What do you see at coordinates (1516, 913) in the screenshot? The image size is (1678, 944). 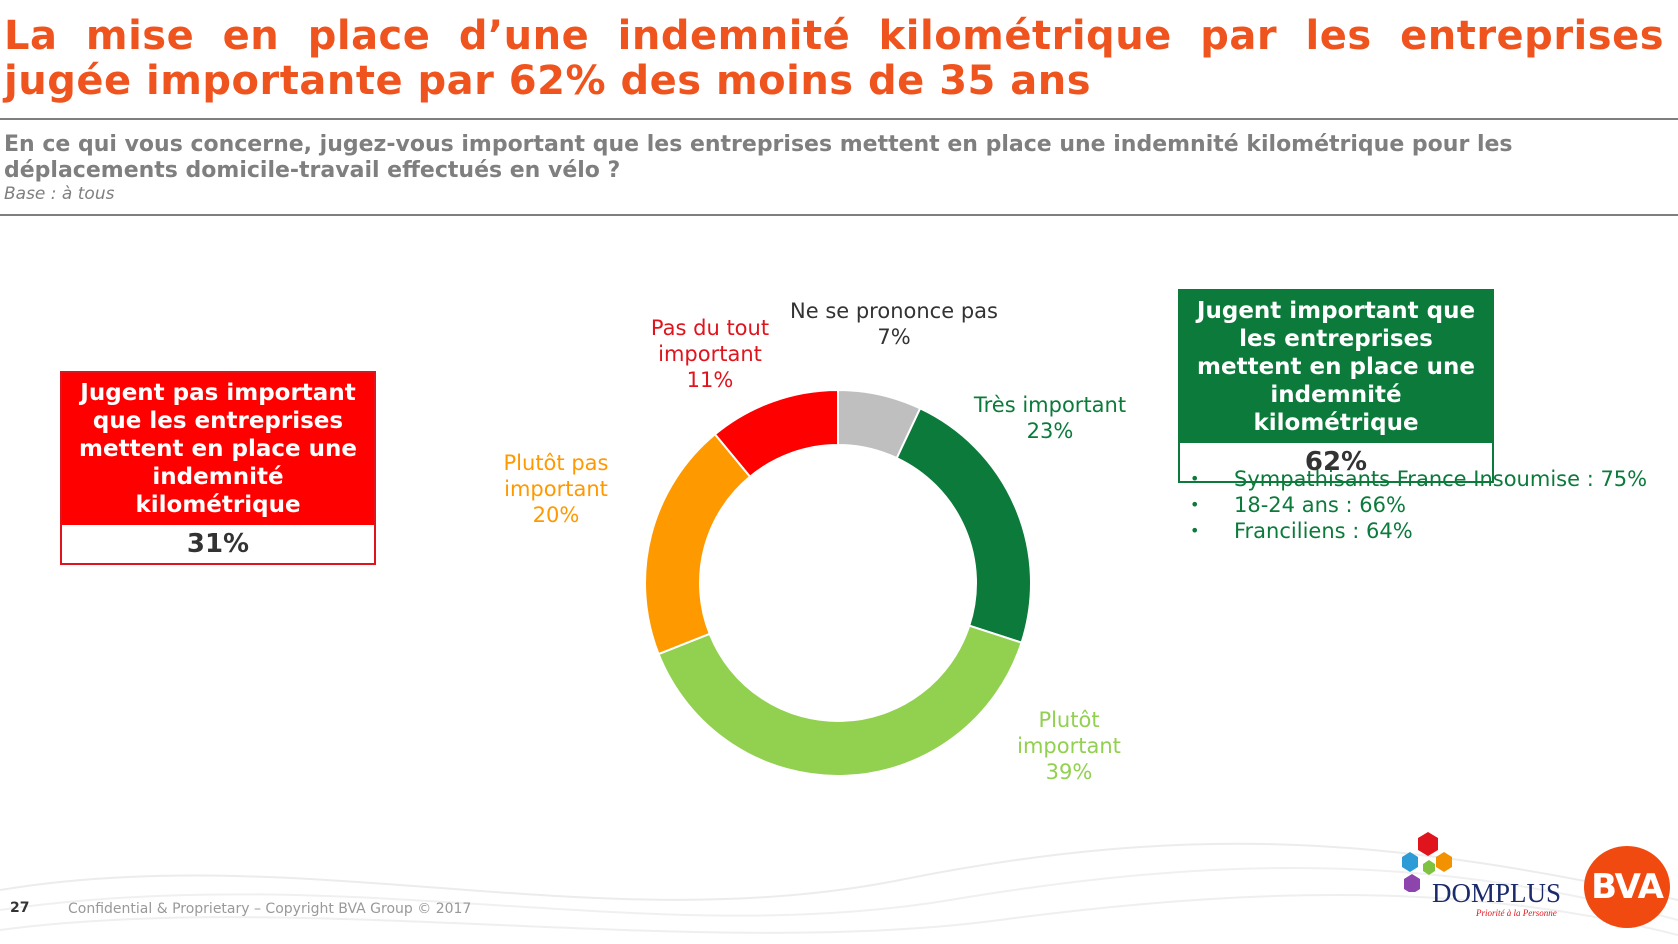 I see `domplus-tagline: Priorité à la Personne` at bounding box center [1516, 913].